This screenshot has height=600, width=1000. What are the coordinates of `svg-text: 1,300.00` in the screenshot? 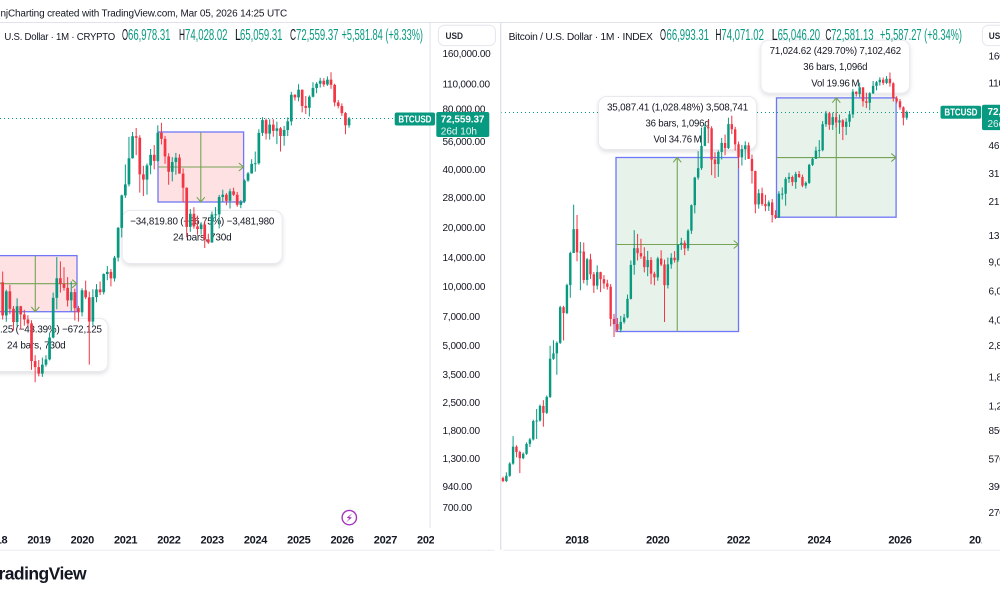 It's located at (462, 459).